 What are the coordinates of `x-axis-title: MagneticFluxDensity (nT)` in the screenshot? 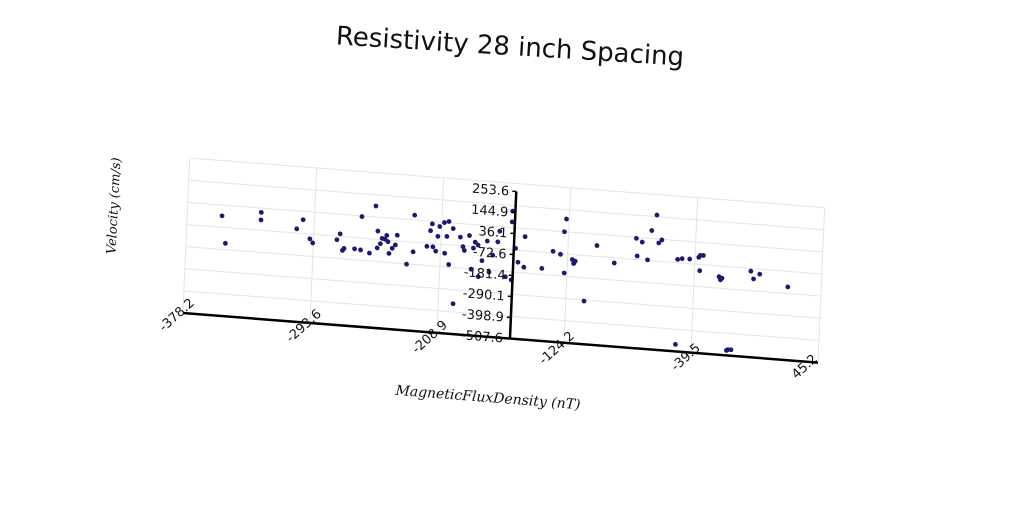 It's located at (487, 398).